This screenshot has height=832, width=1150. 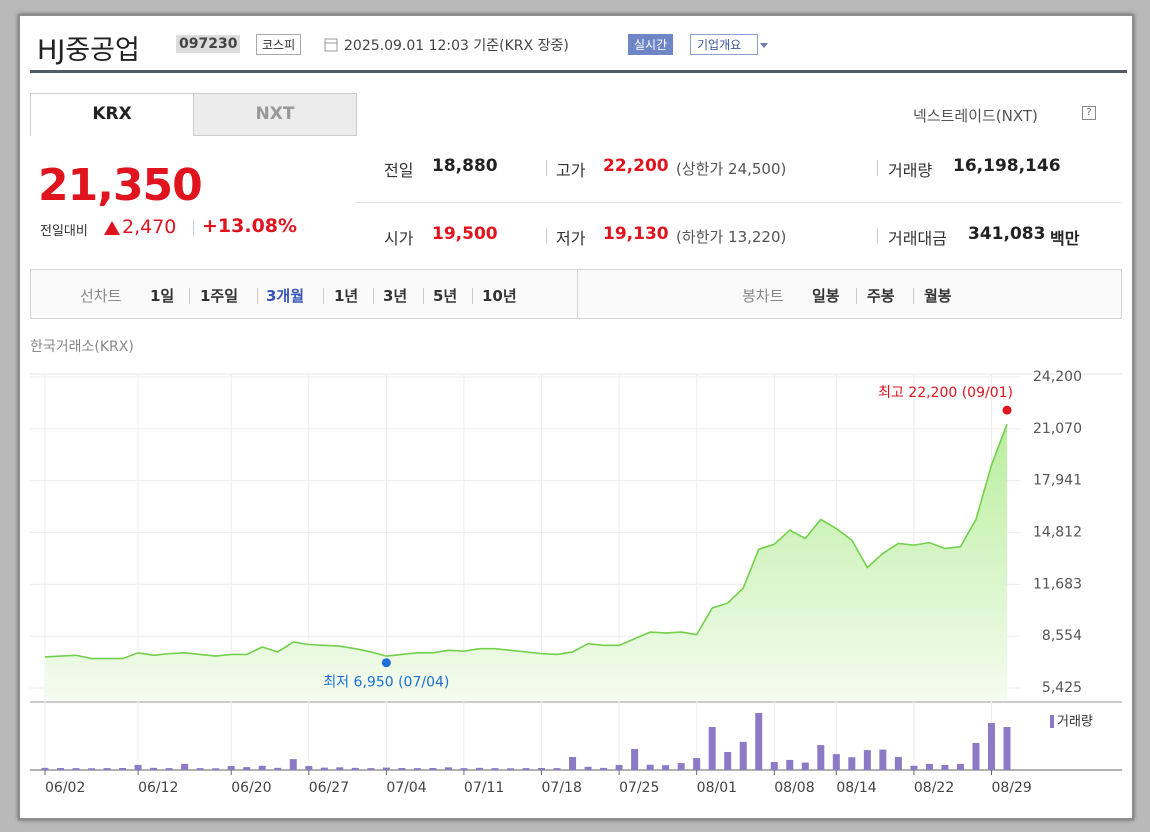 I want to click on stat-value: 18,880, so click(x=465, y=166).